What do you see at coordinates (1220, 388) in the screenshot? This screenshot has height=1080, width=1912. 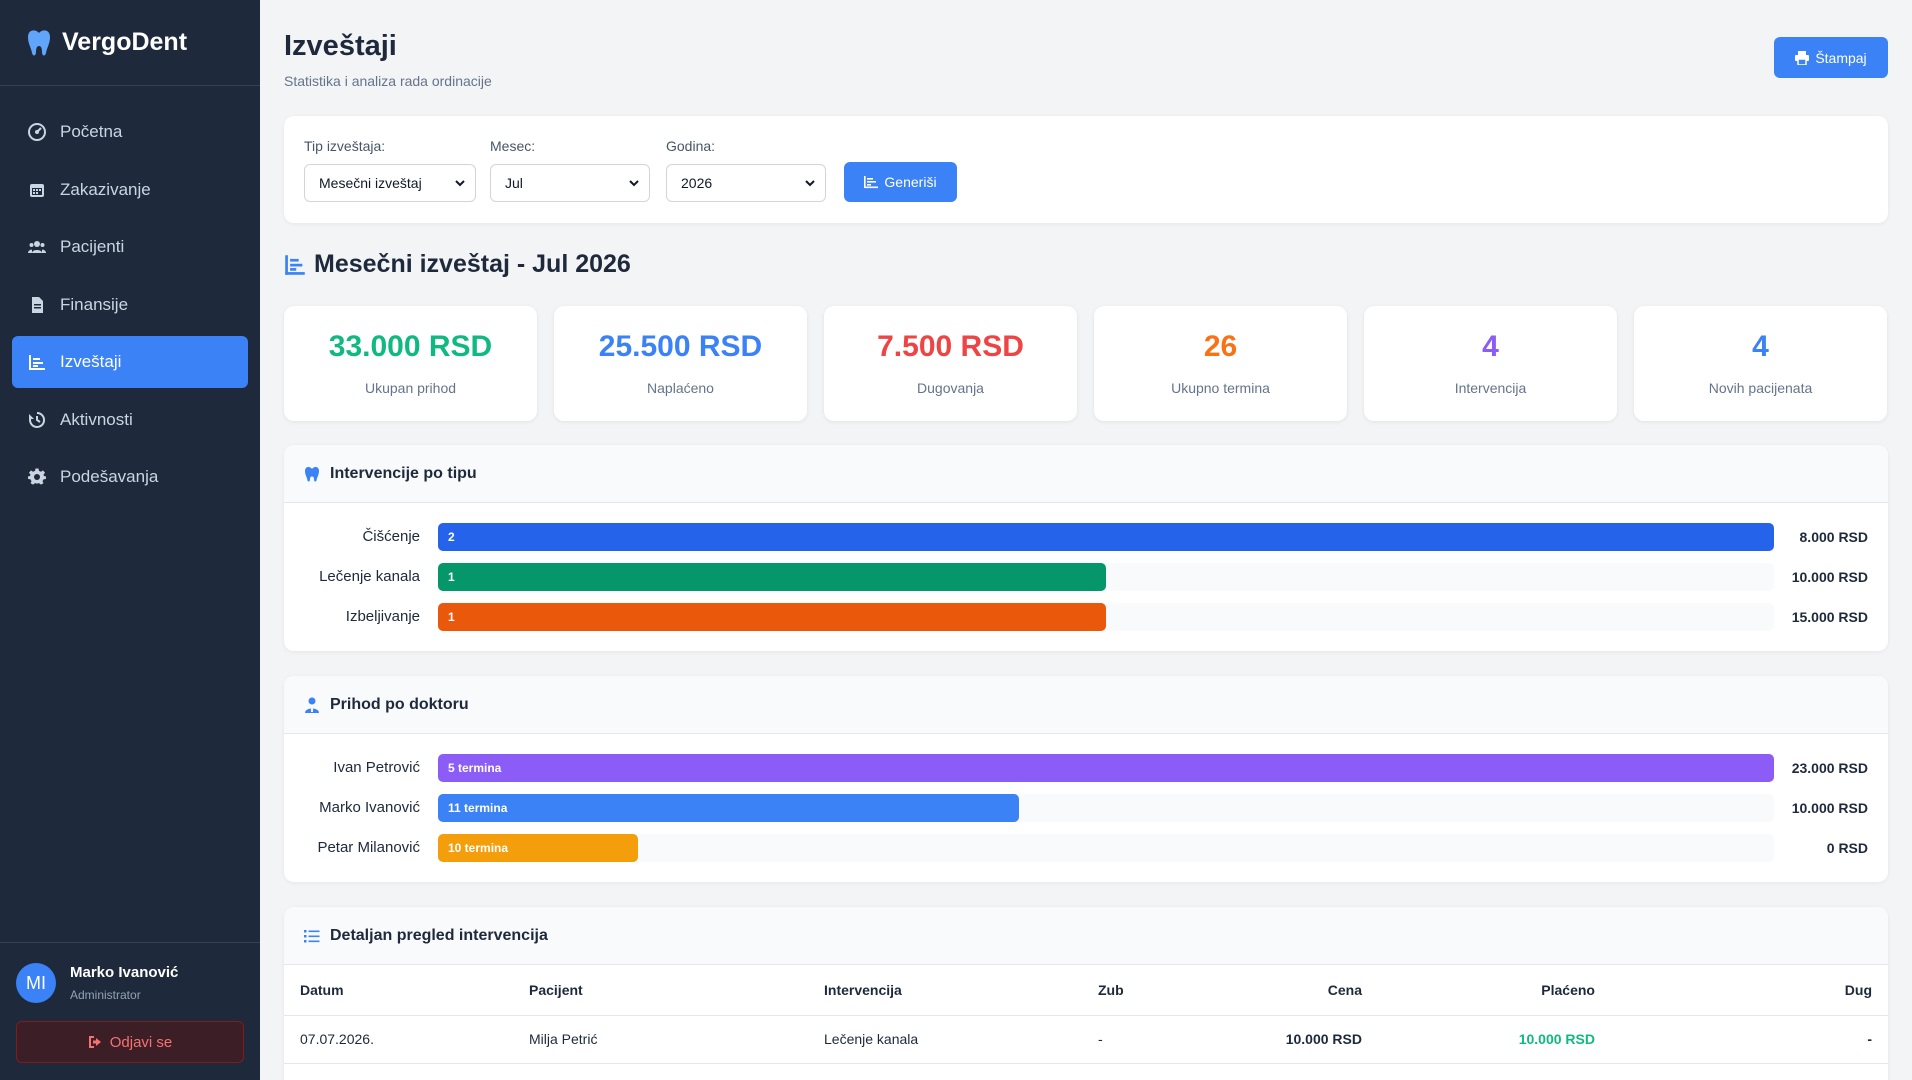 I see `stat-label: Ukupno termina` at bounding box center [1220, 388].